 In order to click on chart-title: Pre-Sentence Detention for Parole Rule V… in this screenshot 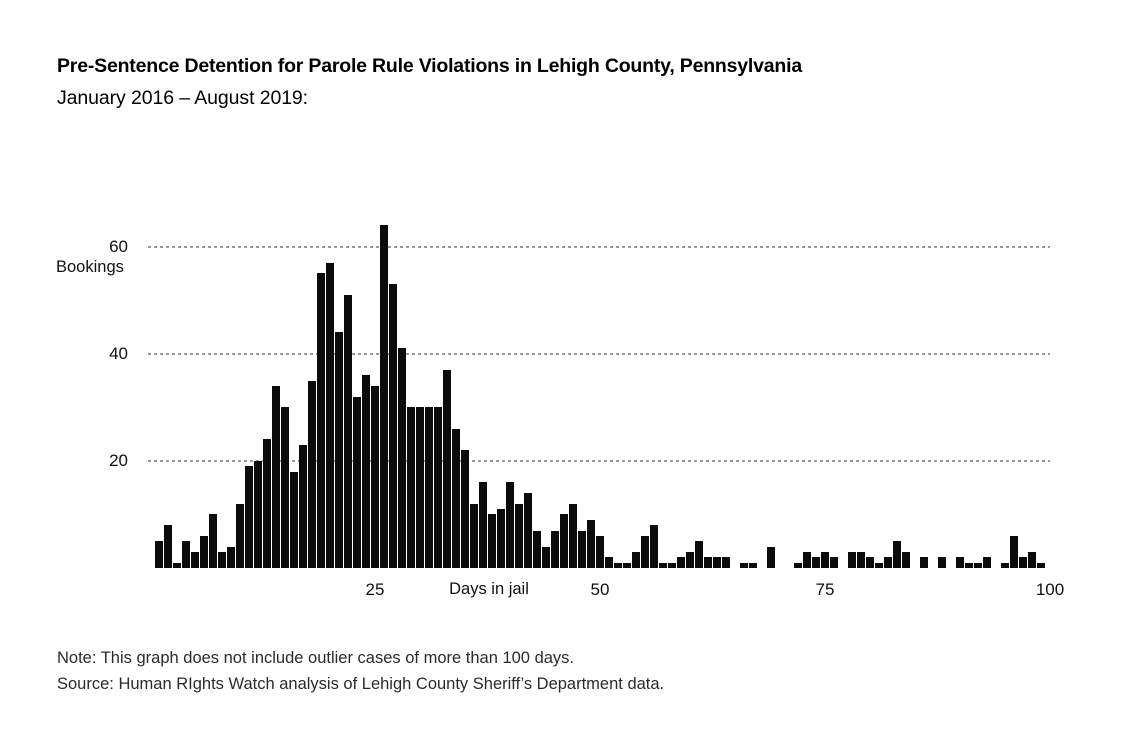, I will do `click(430, 66)`.